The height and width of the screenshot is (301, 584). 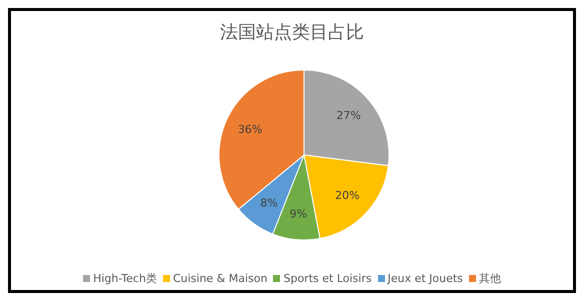 I want to click on chart-title: 法国站点类目占比, so click(x=292, y=33).